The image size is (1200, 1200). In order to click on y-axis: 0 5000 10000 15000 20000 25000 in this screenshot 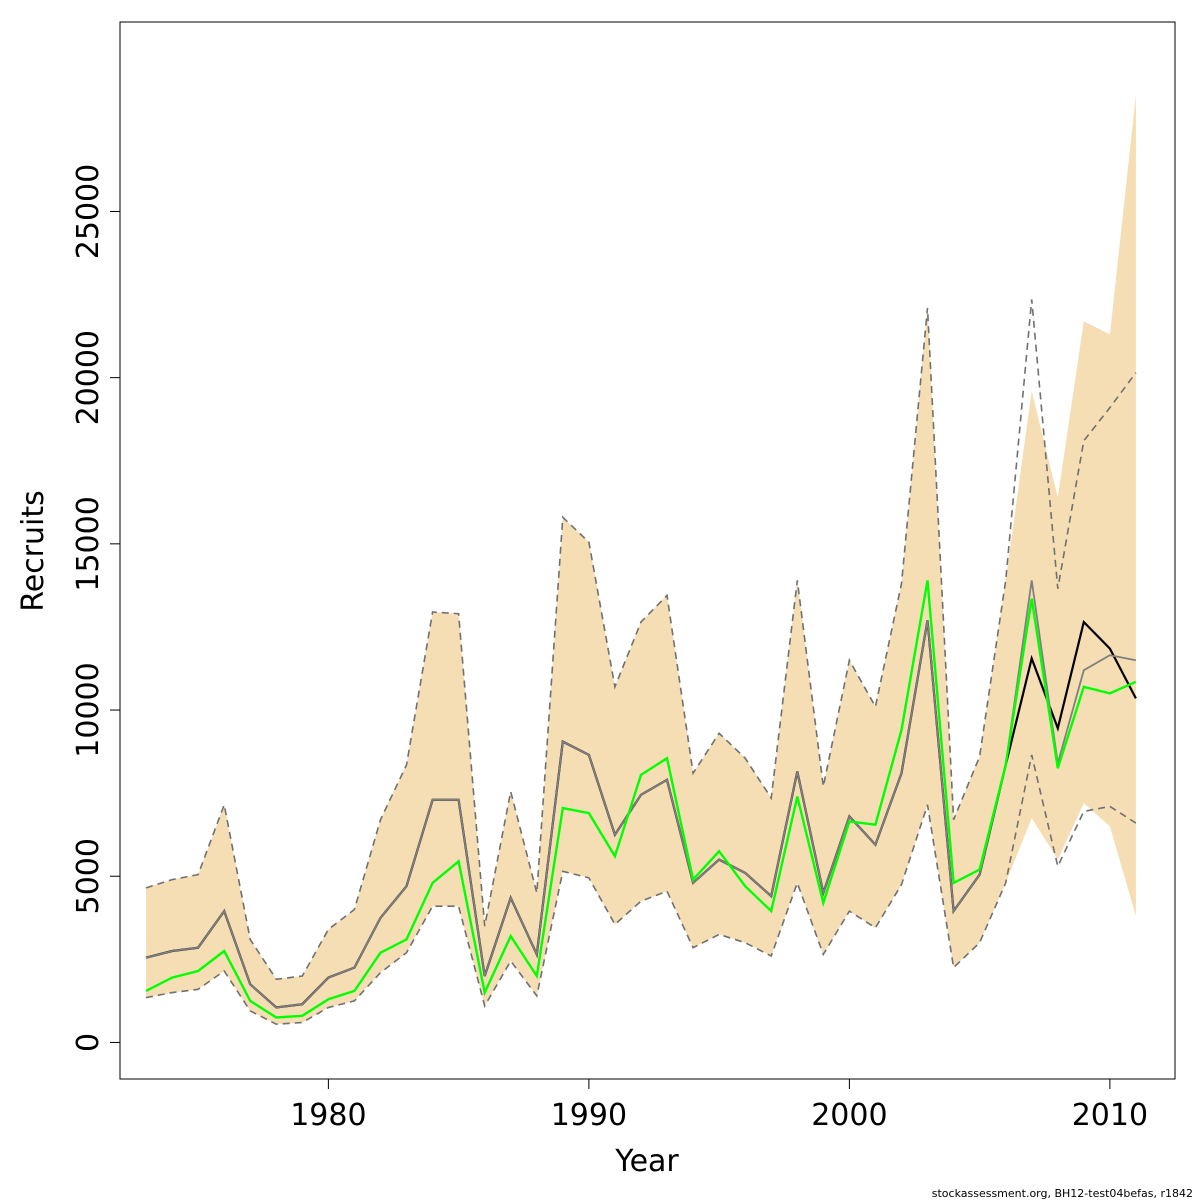, I will do `click(95, 608)`.